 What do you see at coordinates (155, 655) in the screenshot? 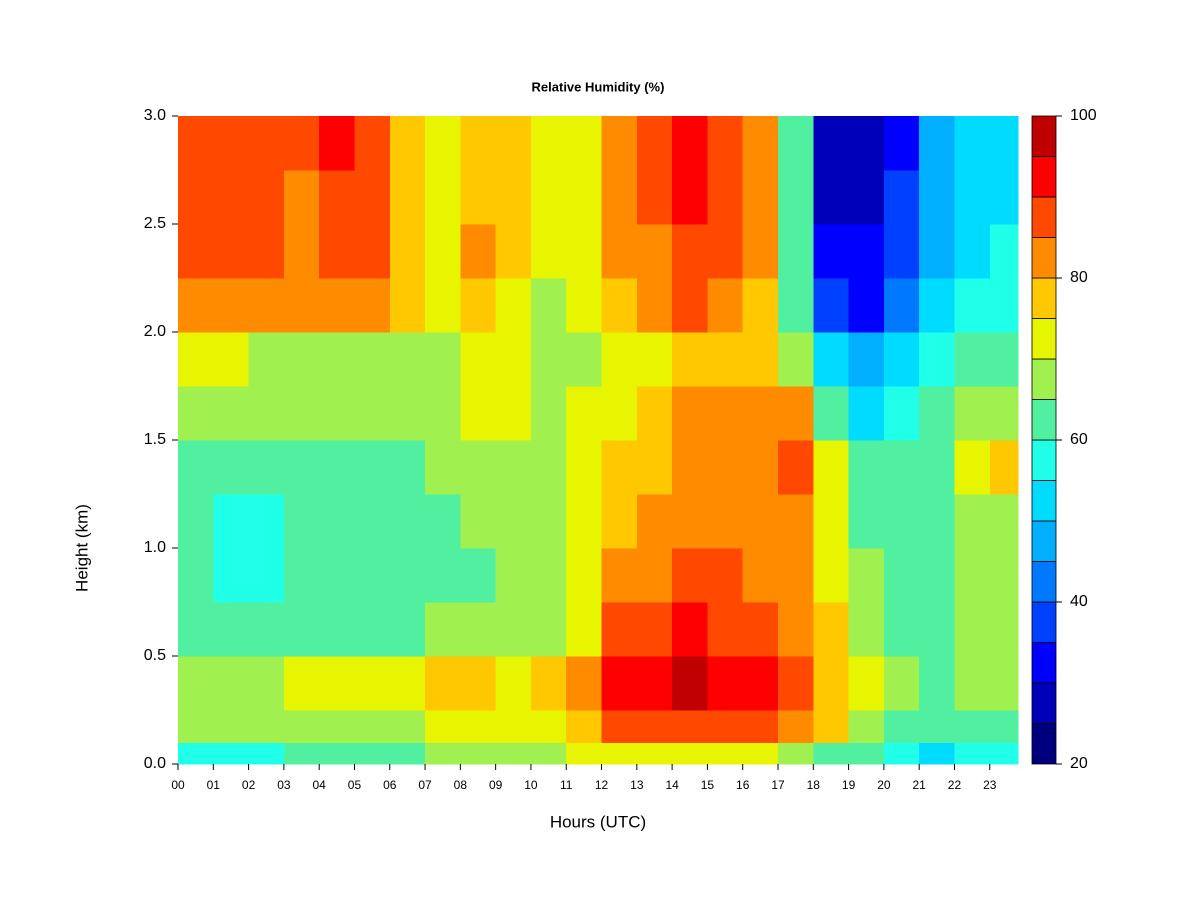
I see `y-tick-label: 0.5` at bounding box center [155, 655].